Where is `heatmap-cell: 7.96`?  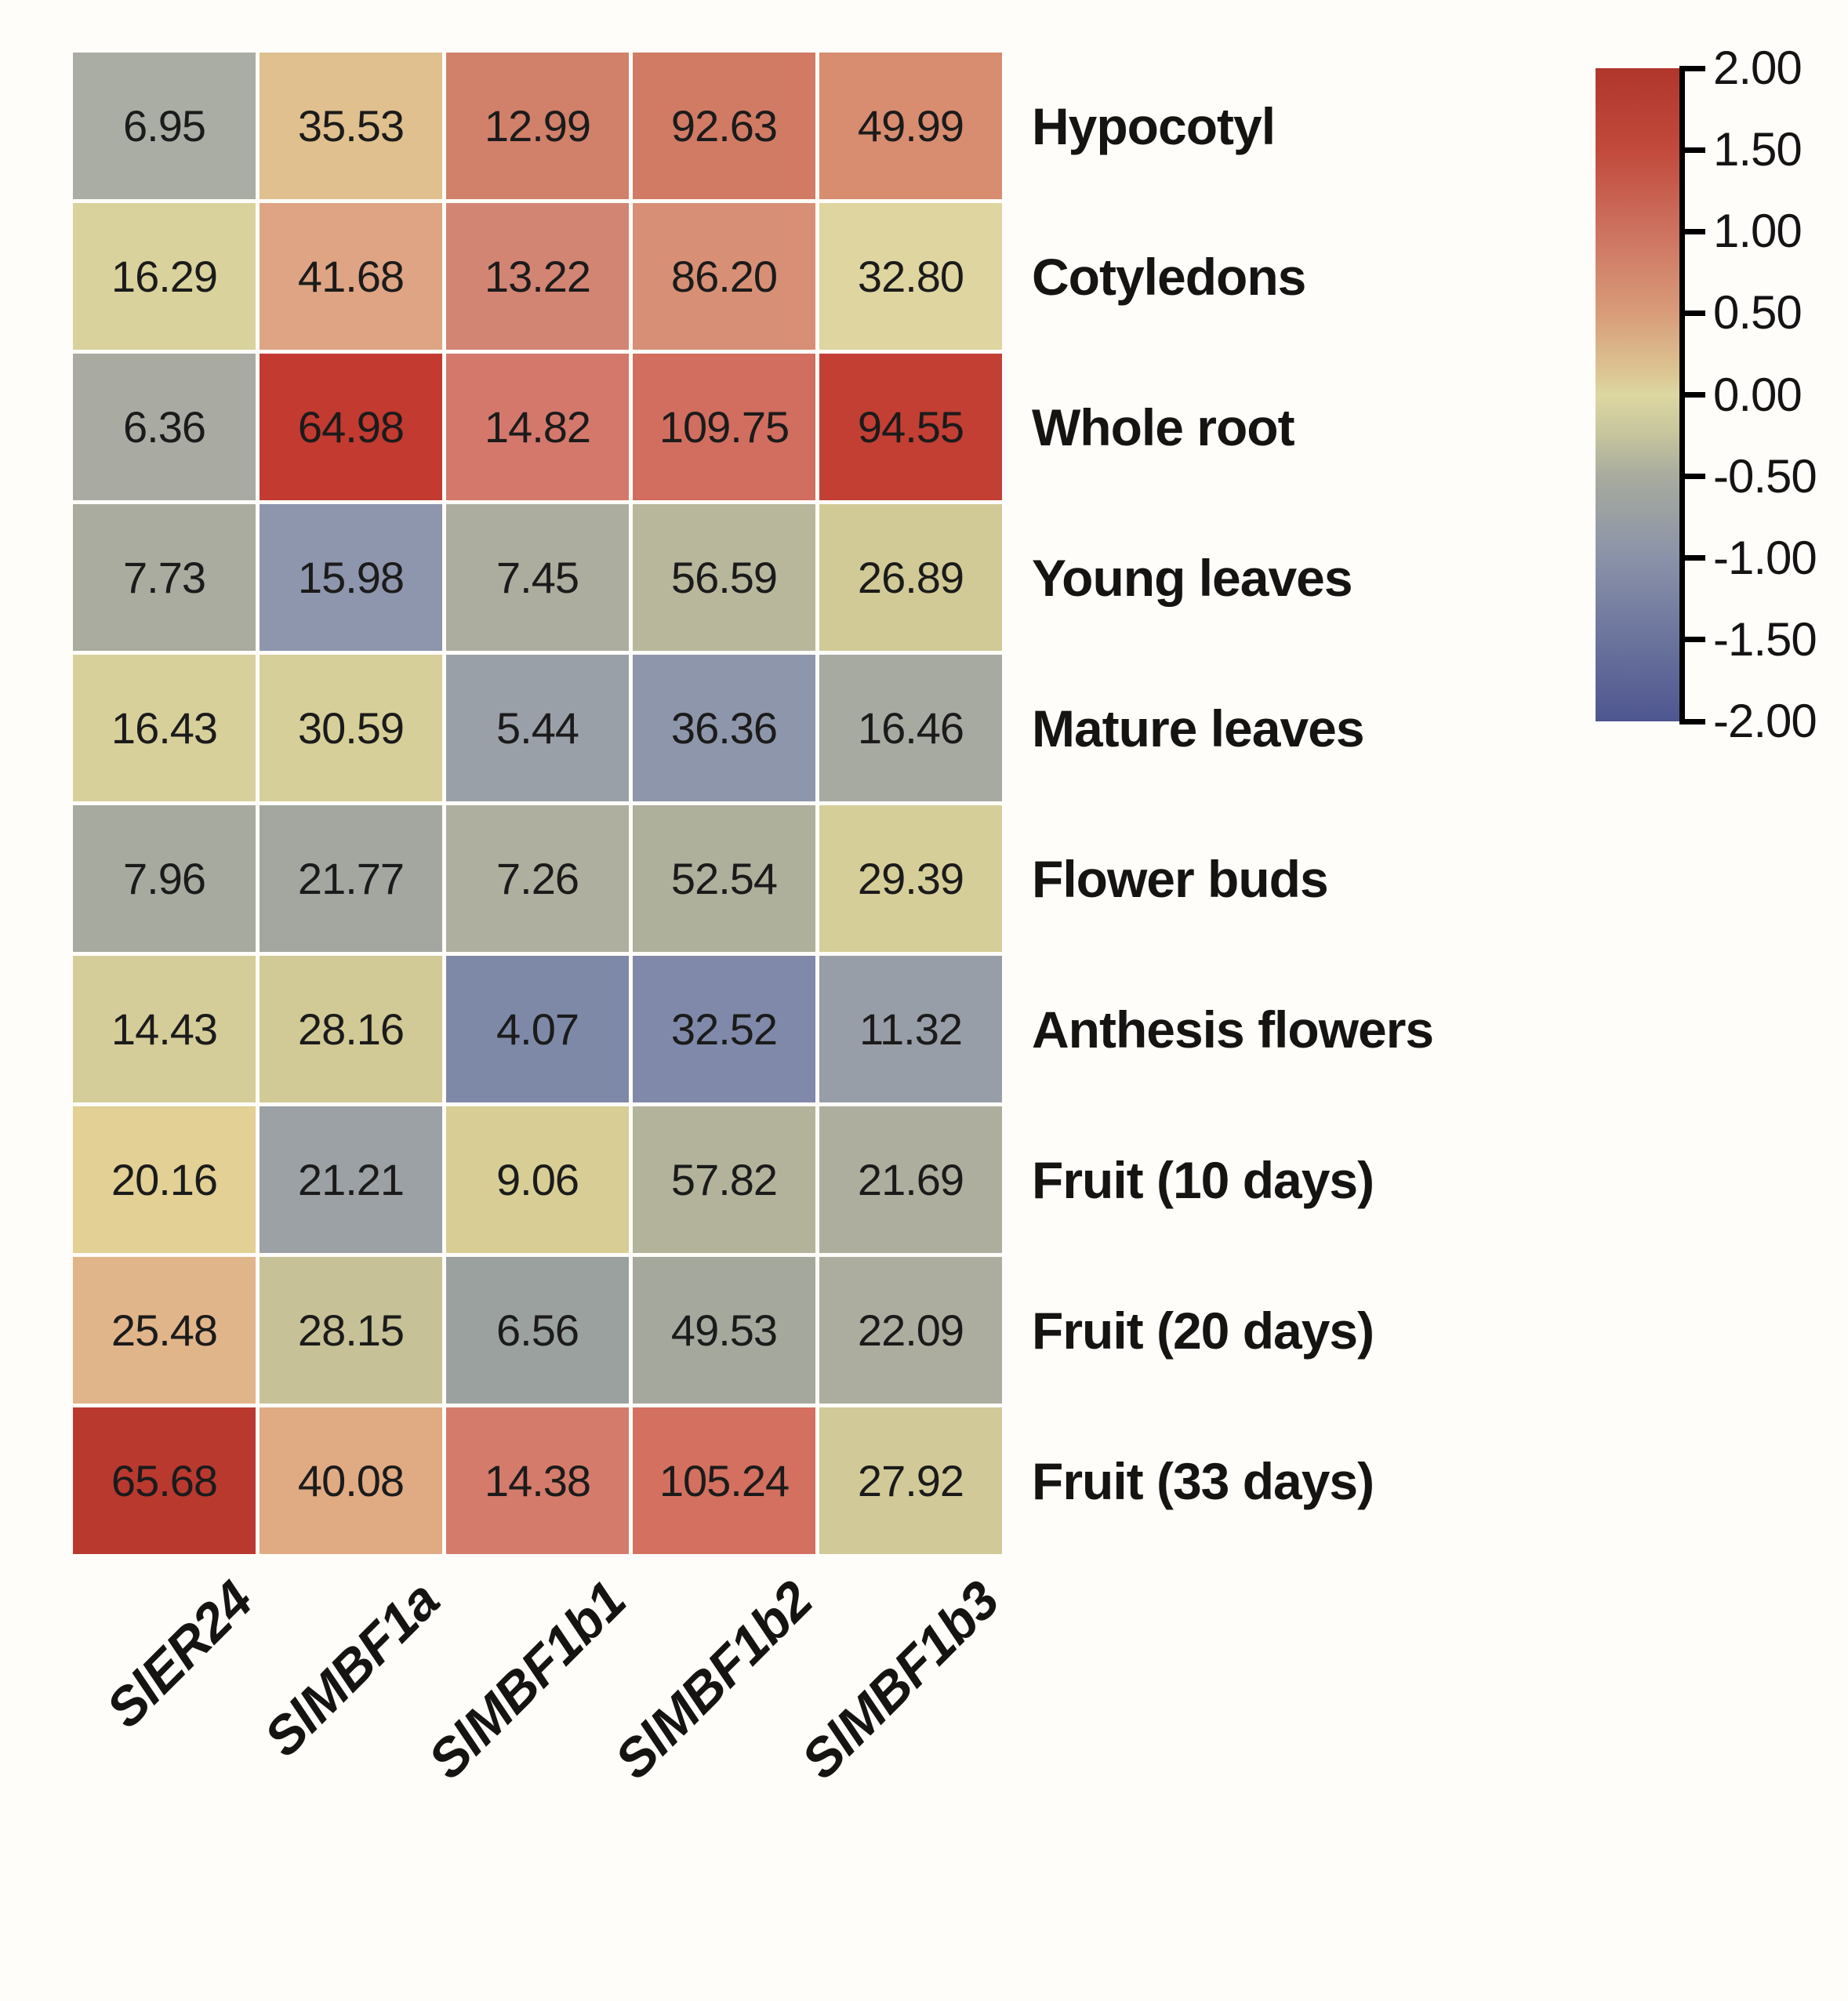 heatmap-cell: 7.96 is located at coordinates (164, 878).